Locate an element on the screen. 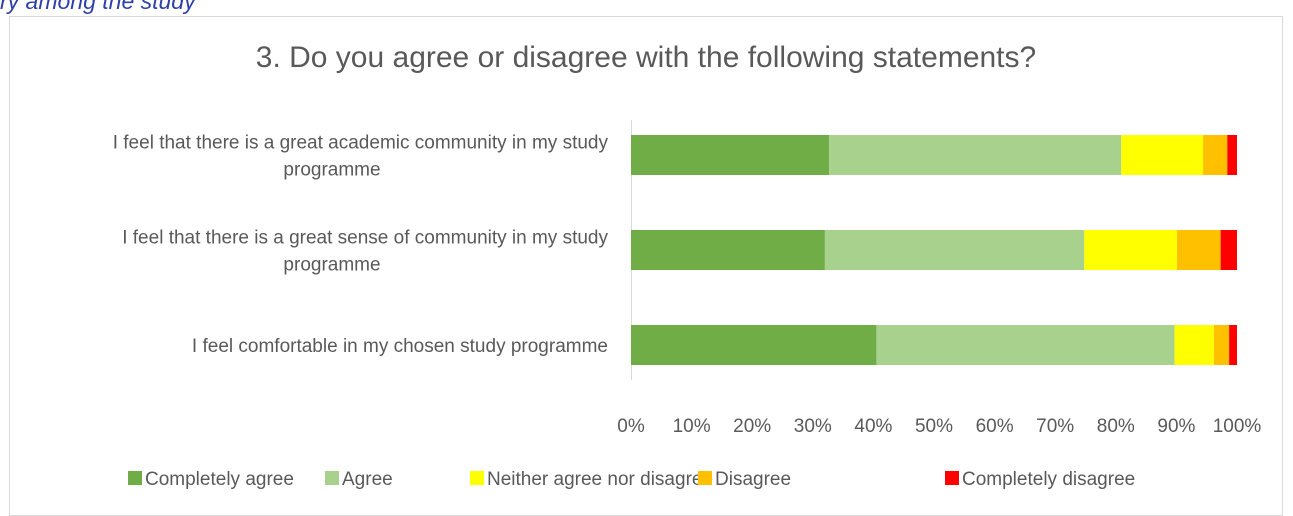 This screenshot has height=516, width=1293. x-tick-label: 40% is located at coordinates (873, 426).